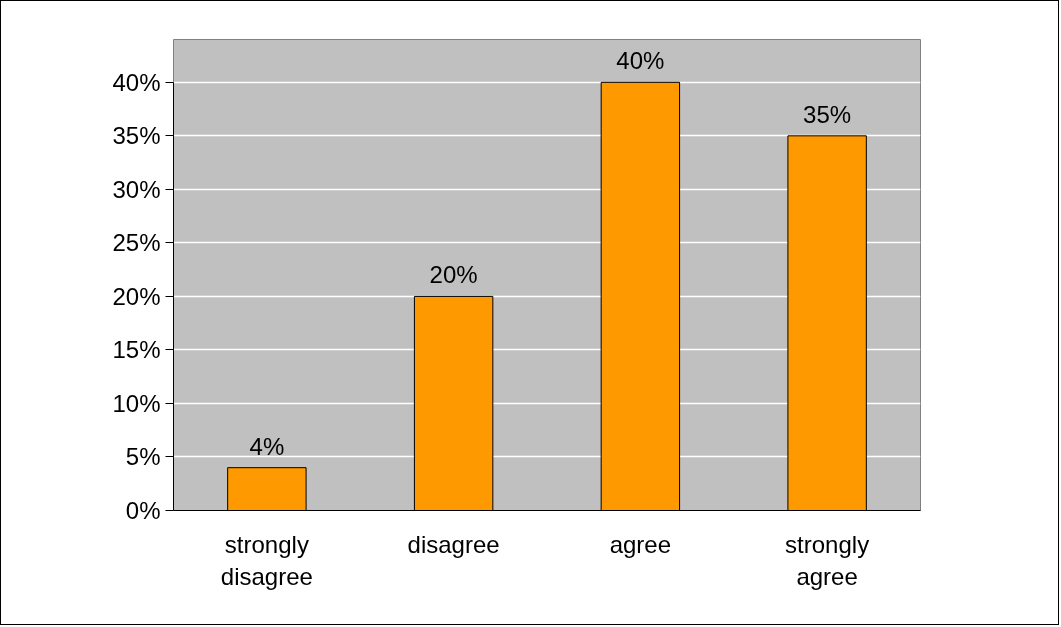  What do you see at coordinates (453, 544) in the screenshot?
I see `x-tick-label: disagree` at bounding box center [453, 544].